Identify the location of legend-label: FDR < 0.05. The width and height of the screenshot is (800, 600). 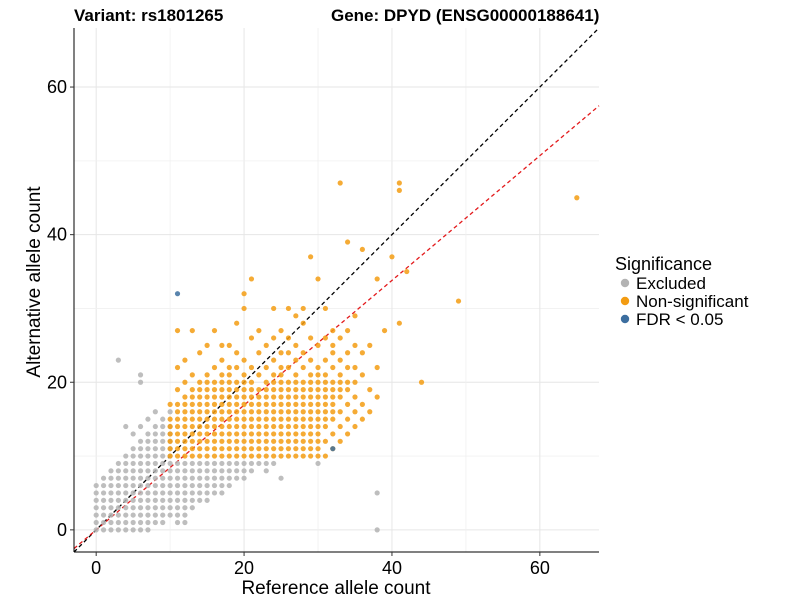
(679, 319).